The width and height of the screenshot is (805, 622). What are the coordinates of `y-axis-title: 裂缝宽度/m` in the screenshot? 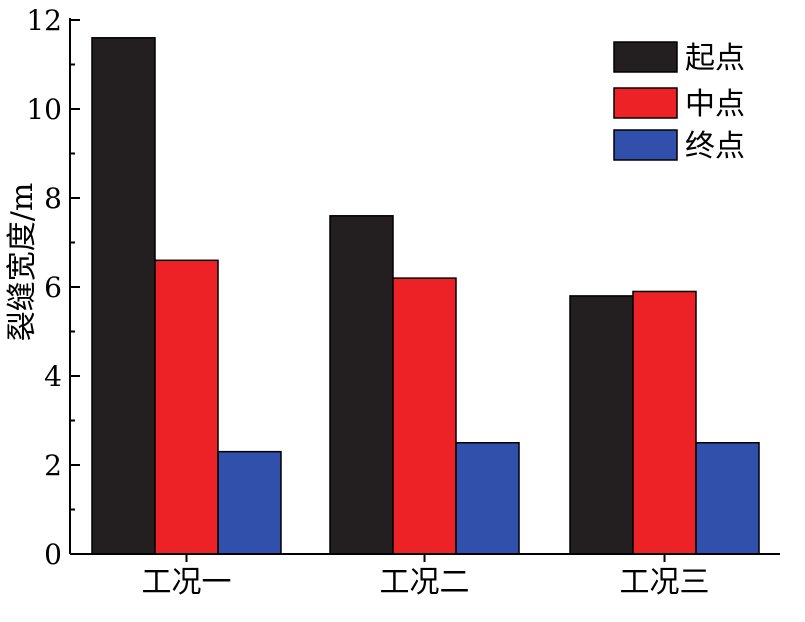 It's located at (22, 262).